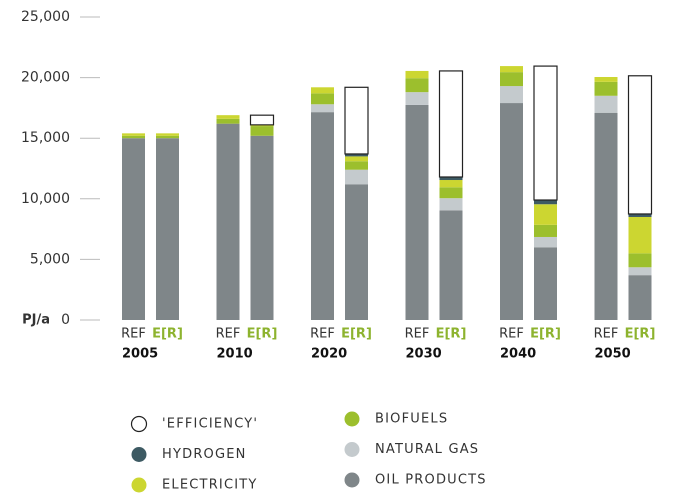  Describe the element at coordinates (411, 419) in the screenshot. I see `legend-label: BIOFUELS` at that location.